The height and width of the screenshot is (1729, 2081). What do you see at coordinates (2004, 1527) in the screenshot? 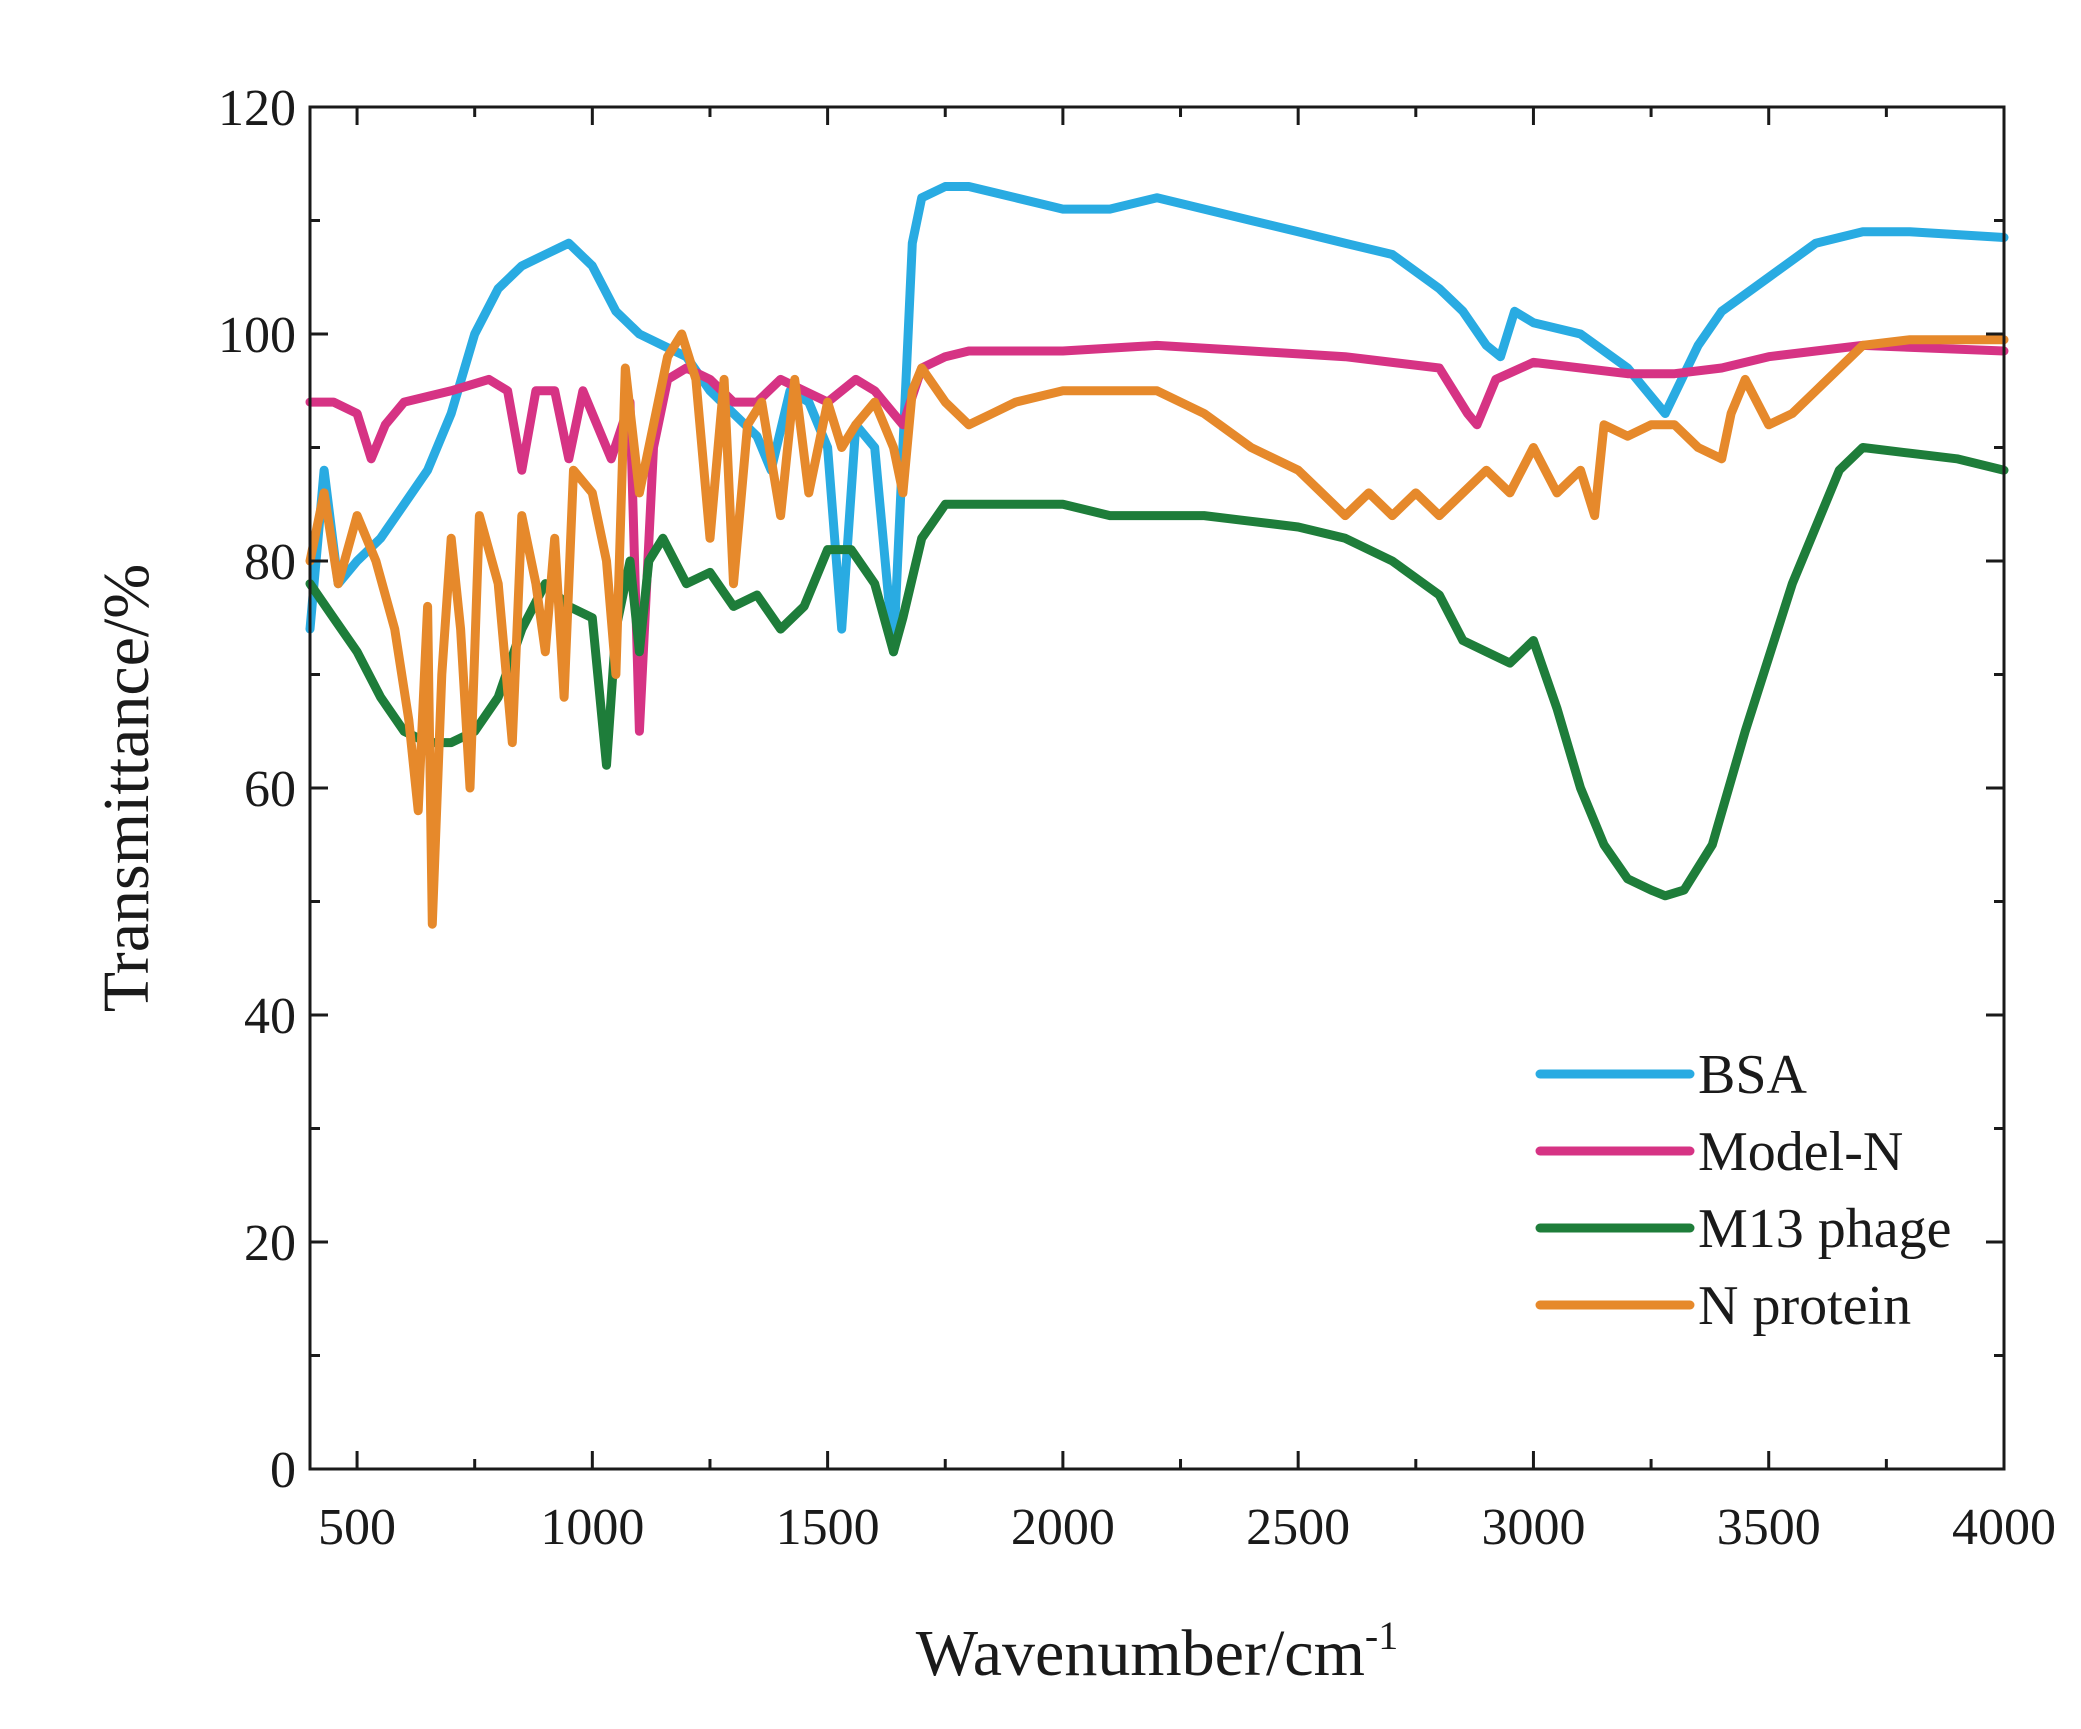
I see `x-tick-label: 4000` at bounding box center [2004, 1527].